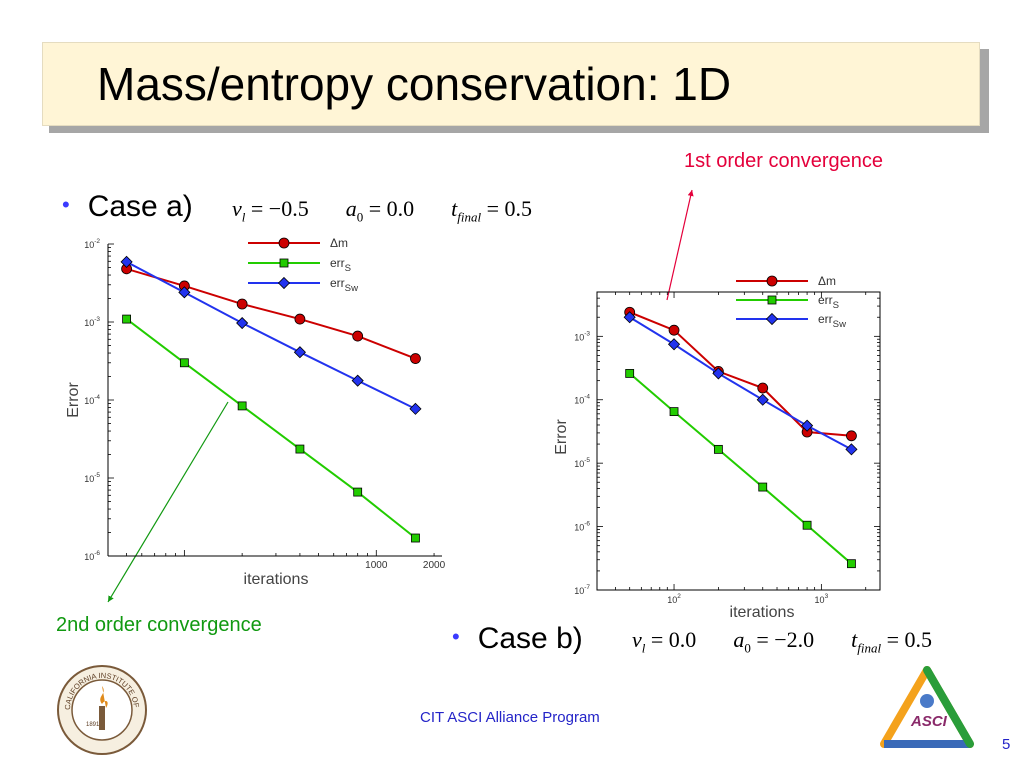 This screenshot has width=1024, height=768. Describe the element at coordinates (237, 208) in the screenshot. I see `eq-a-v-symbol: v` at that location.